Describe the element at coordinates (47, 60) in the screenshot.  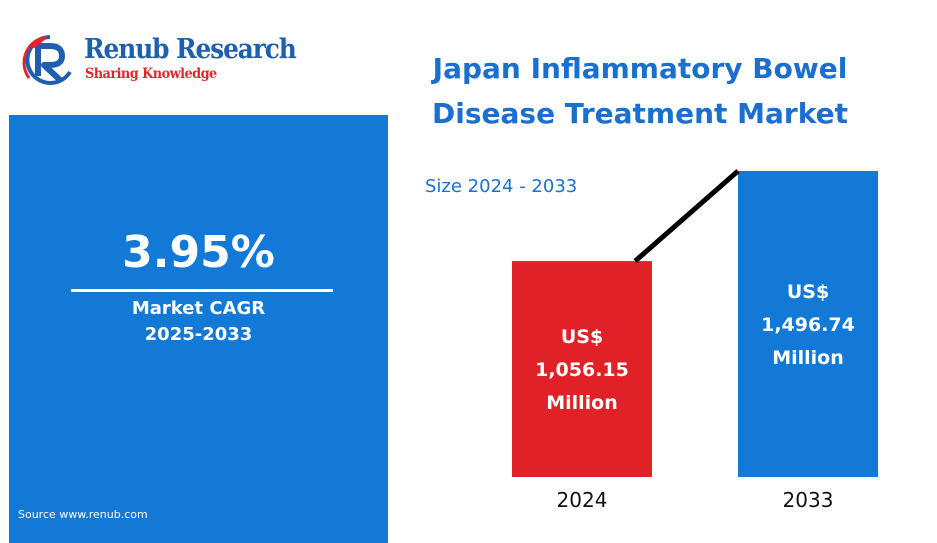
I see `renub-r-icon` at that location.